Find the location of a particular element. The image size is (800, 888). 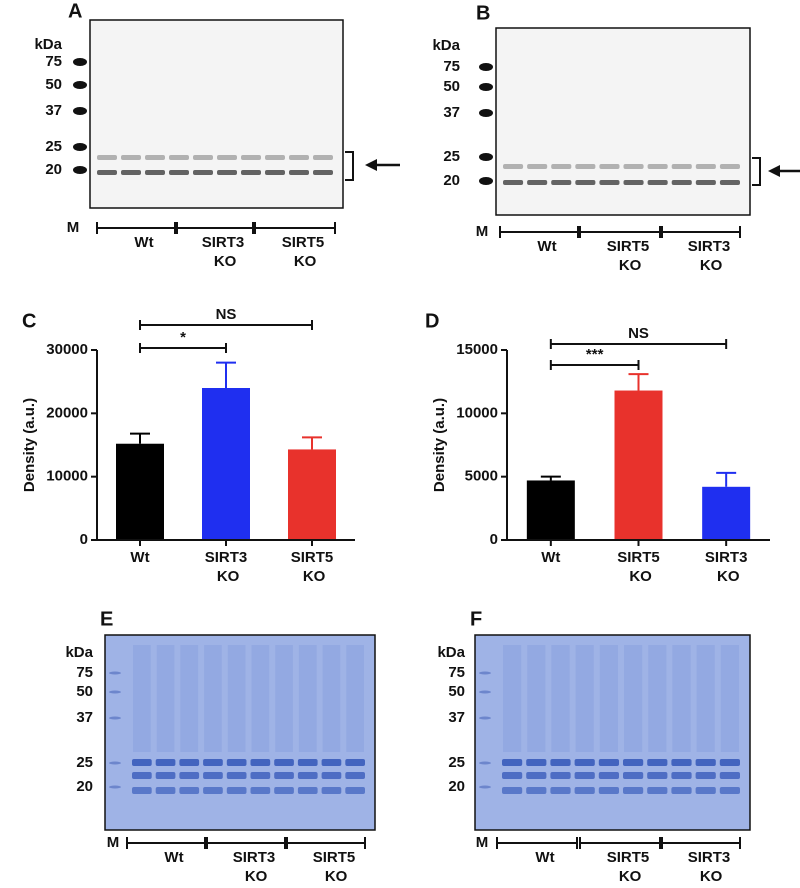

marker-label: 37 is located at coordinates (451, 112).